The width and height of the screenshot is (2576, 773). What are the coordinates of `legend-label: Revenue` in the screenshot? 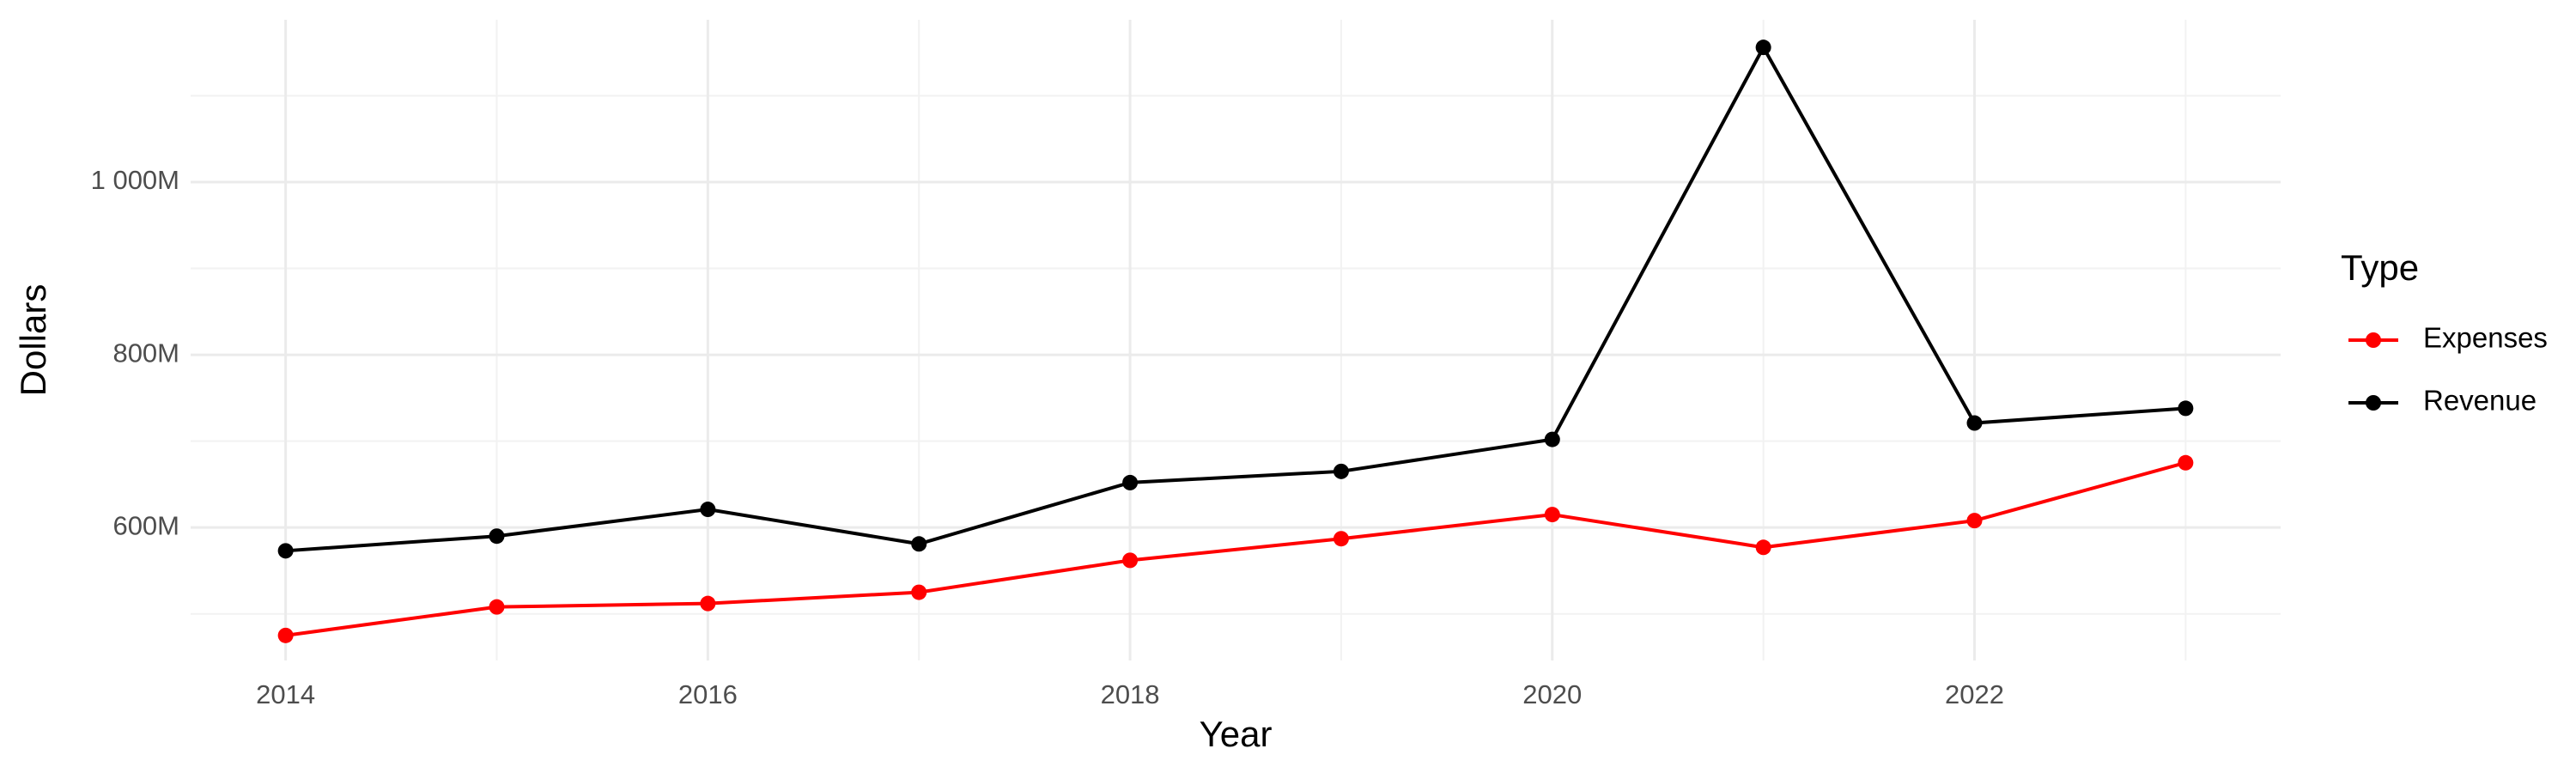 It's located at (2480, 401).